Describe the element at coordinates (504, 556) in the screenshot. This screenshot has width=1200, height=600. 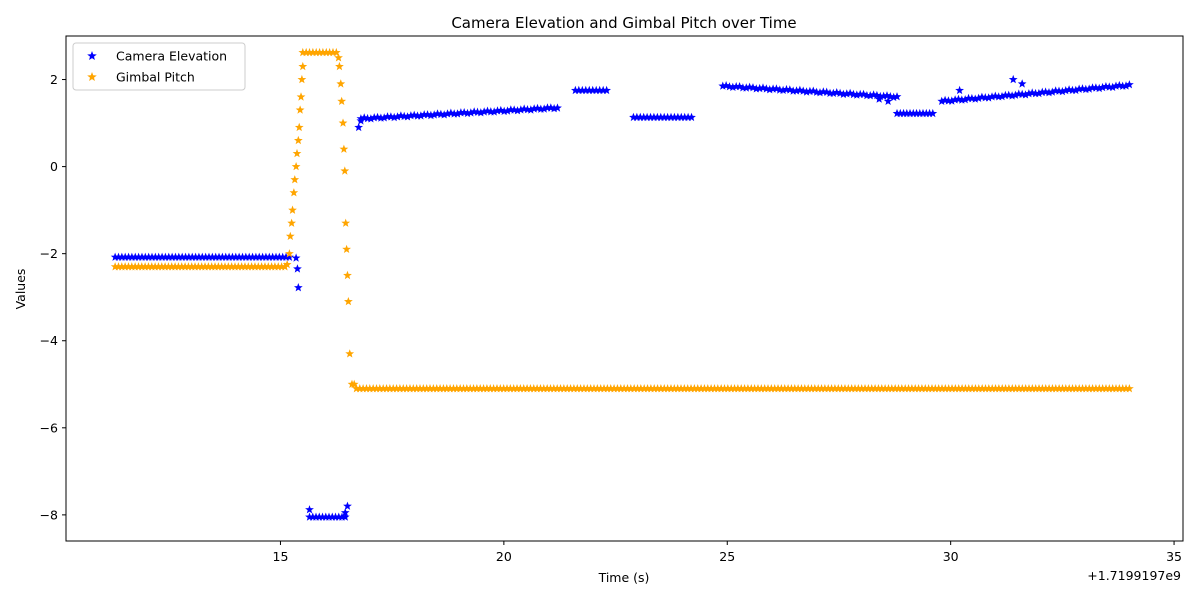
I see `x-tick-label: 20` at that location.